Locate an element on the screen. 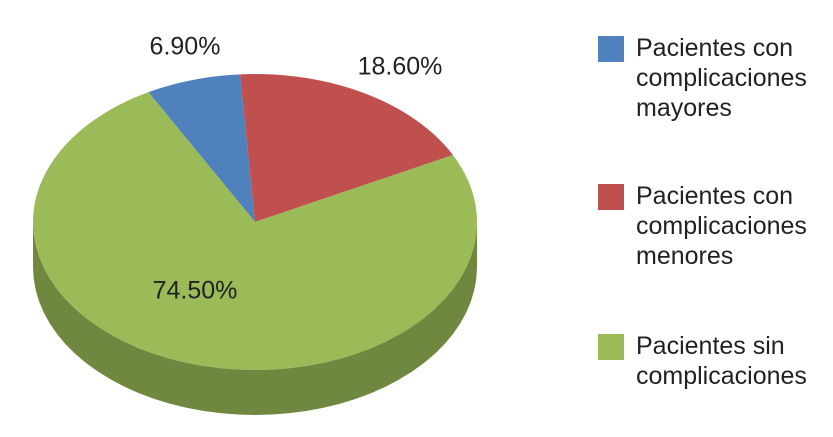 The width and height of the screenshot is (833, 437). legend-label: Pacientes sin complicaciones is located at coordinates (721, 361).